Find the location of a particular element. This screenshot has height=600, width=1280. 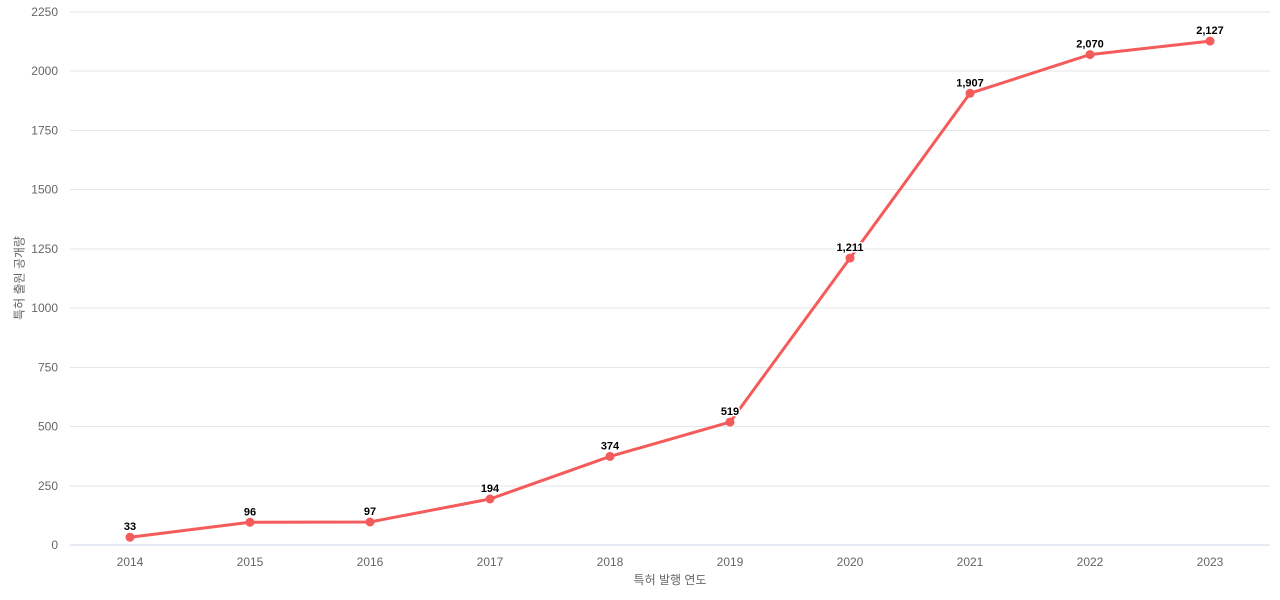

x-tick-label: 2021 is located at coordinates (970, 562).